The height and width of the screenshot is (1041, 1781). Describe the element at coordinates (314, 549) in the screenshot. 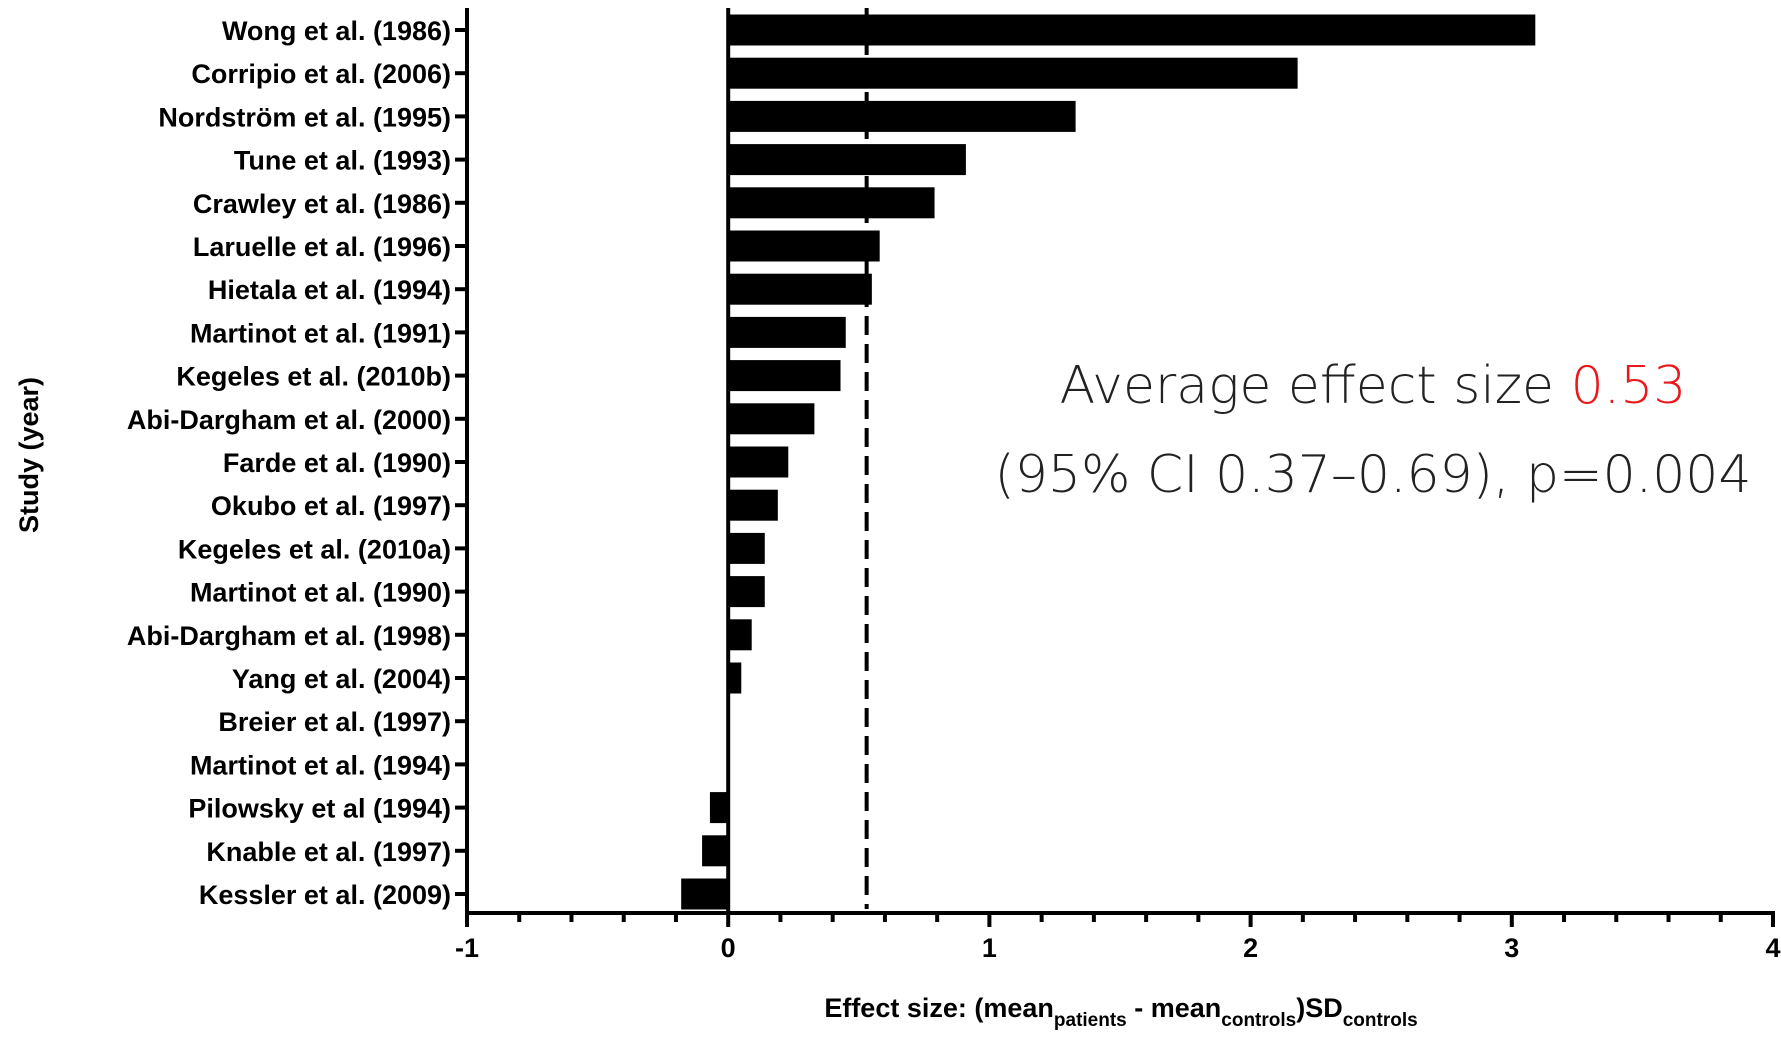

I see `study-label: Kegeles et al. (2010a)` at that location.